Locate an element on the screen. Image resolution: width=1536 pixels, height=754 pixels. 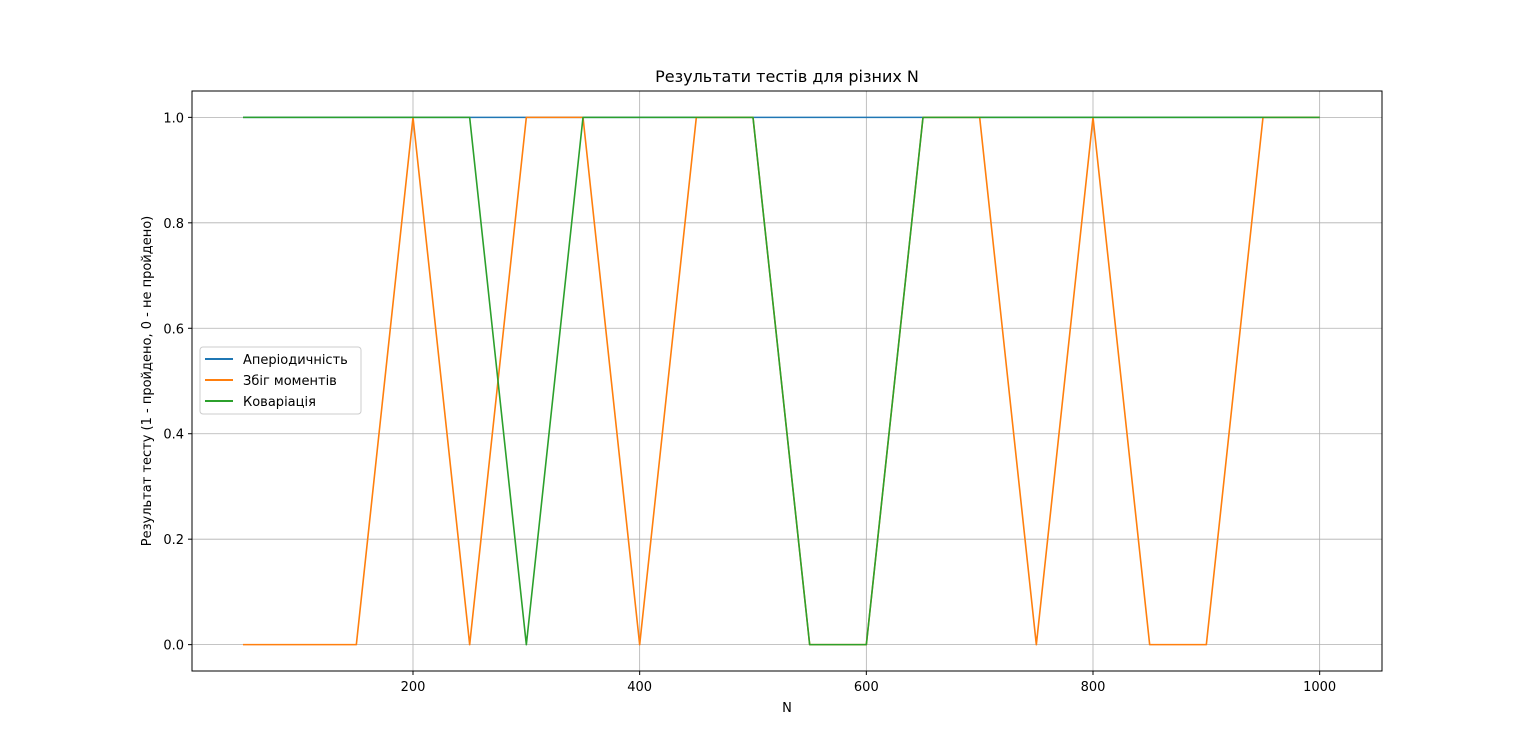
chart-title: Результати тестів для різних N is located at coordinates (787, 76).